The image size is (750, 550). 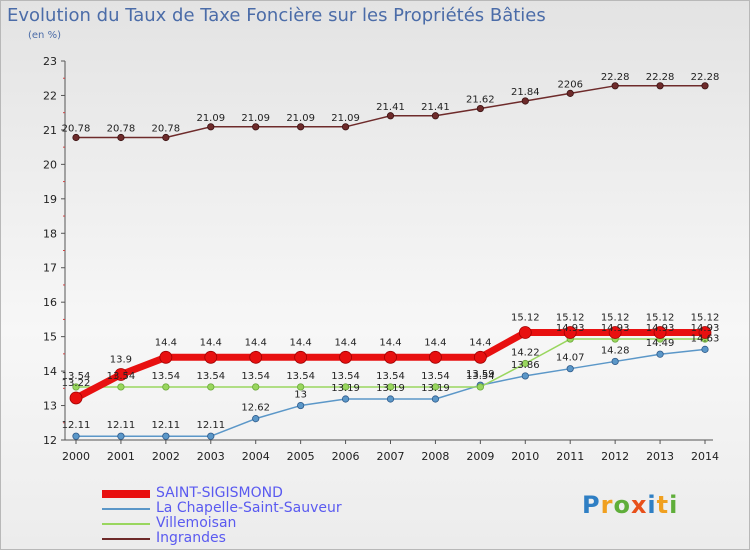 What do you see at coordinates (50, 337) in the screenshot?
I see `y-tick-label: 15` at bounding box center [50, 337].